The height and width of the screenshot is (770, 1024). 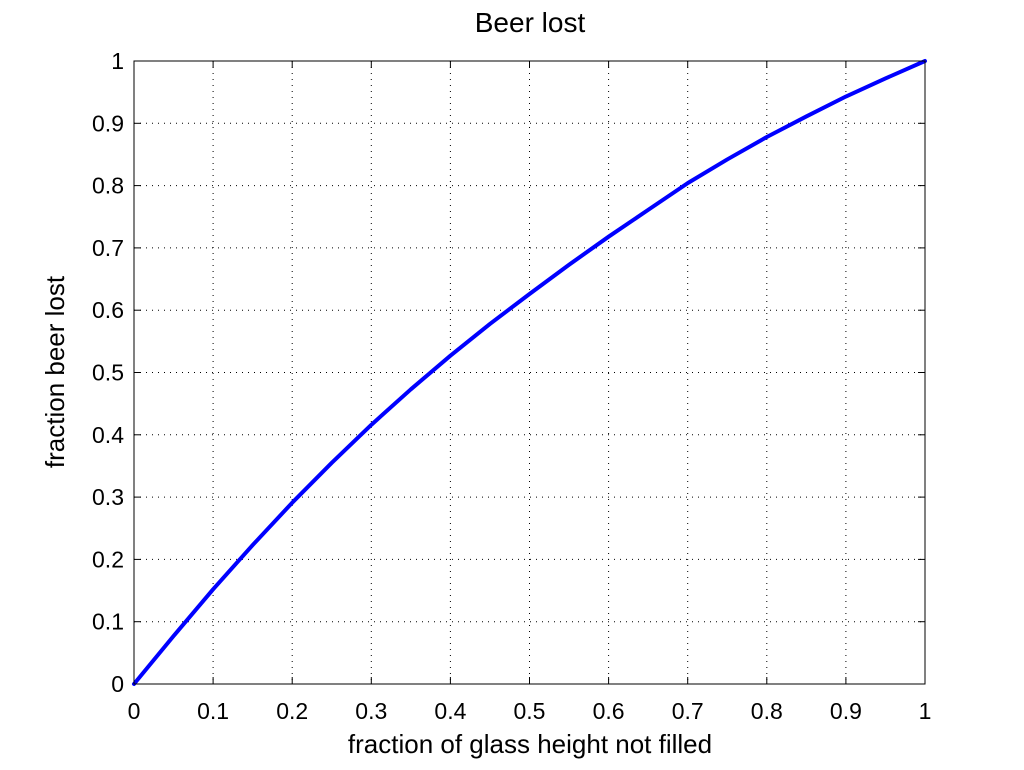 I want to click on x-tick-labels: 0 0.1 0.2 0.3 0.4 0.5 0.6 0.7 0.8 0.9 1, so click(x=530, y=711).